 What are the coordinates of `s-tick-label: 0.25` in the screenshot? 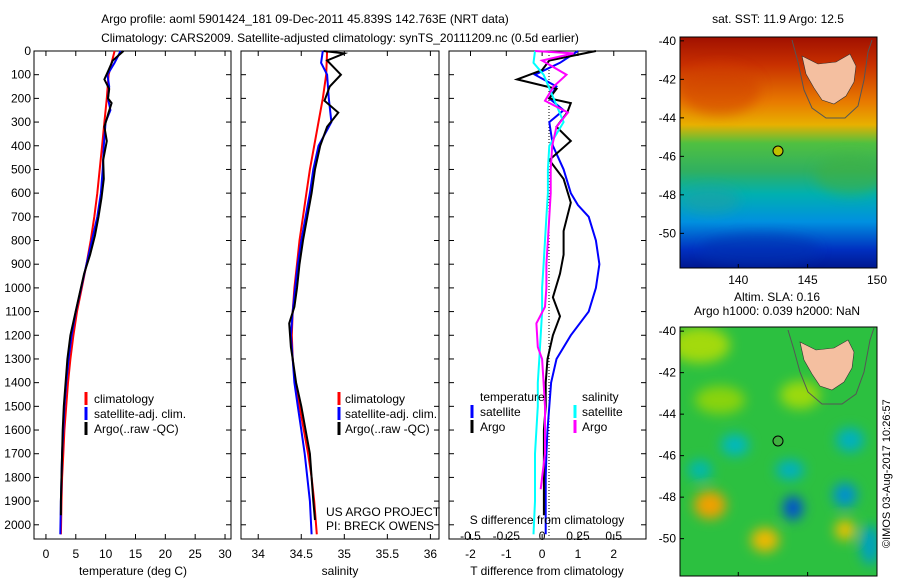 It's located at (578, 536).